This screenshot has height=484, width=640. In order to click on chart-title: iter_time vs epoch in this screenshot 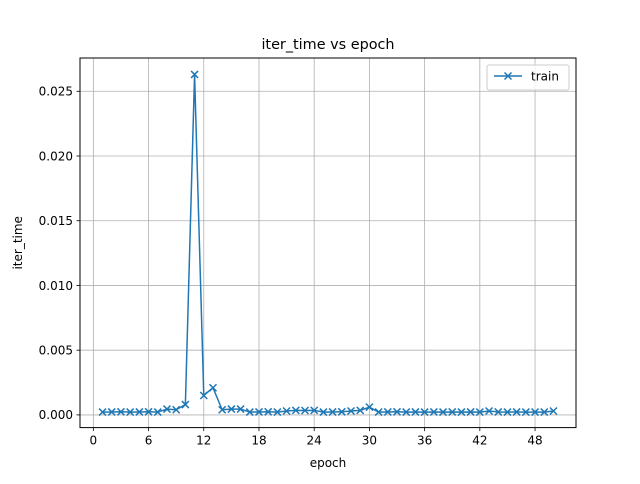, I will do `click(327, 45)`.